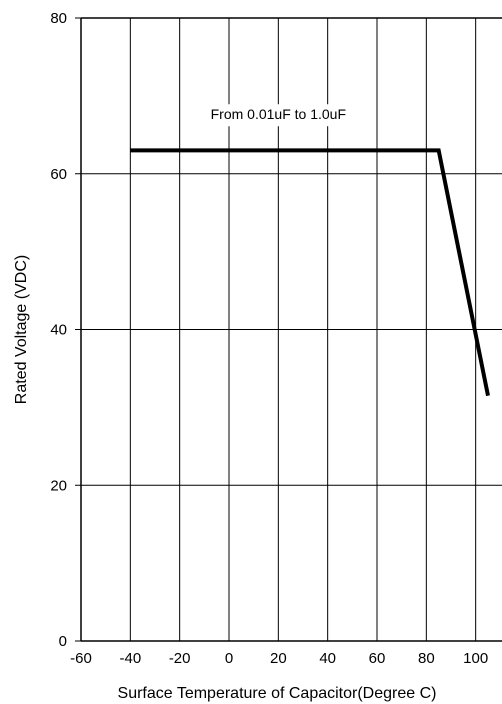 The image size is (502, 704). I want to click on x-tick-label-7: 80, so click(426, 658).